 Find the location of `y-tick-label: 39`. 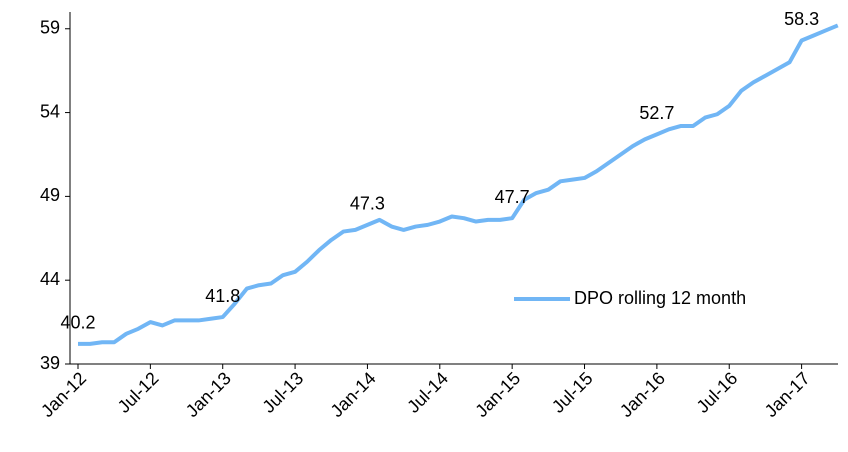

y-tick-label: 39 is located at coordinates (50, 363).